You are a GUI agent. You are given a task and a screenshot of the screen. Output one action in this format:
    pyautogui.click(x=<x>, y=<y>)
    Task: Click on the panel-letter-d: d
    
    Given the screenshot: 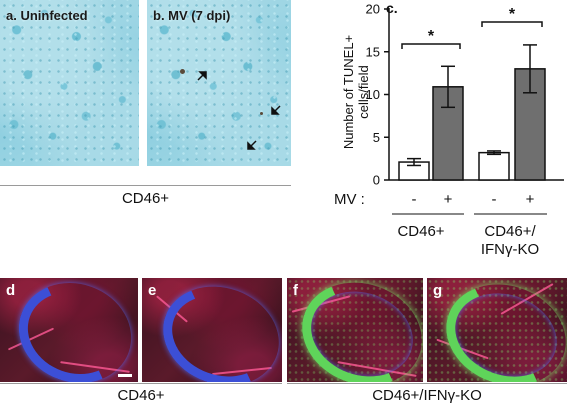 What is the action you would take?
    pyautogui.click(x=11, y=290)
    